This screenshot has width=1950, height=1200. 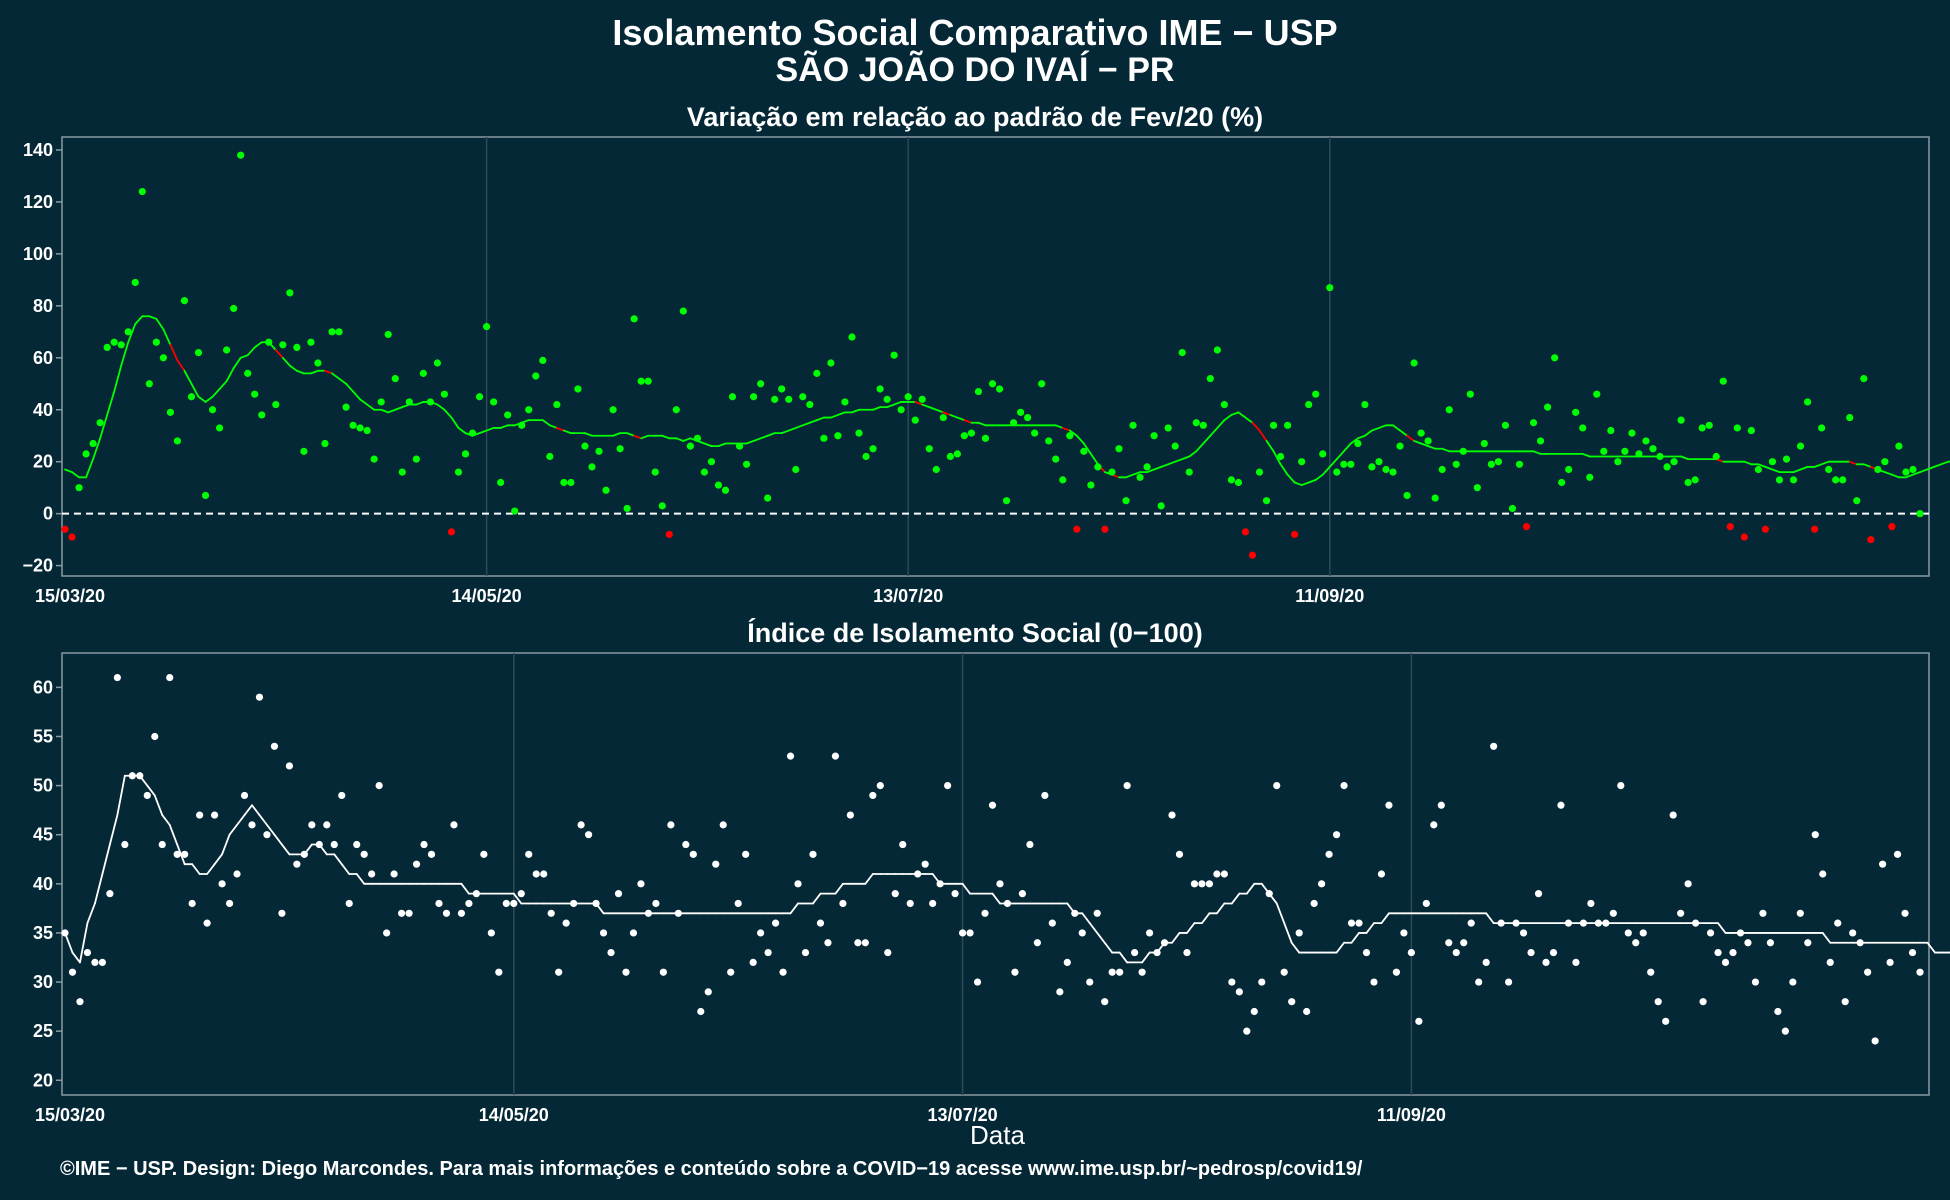 I want to click on chart1-ytick-label-8: 140, so click(x=38, y=150).